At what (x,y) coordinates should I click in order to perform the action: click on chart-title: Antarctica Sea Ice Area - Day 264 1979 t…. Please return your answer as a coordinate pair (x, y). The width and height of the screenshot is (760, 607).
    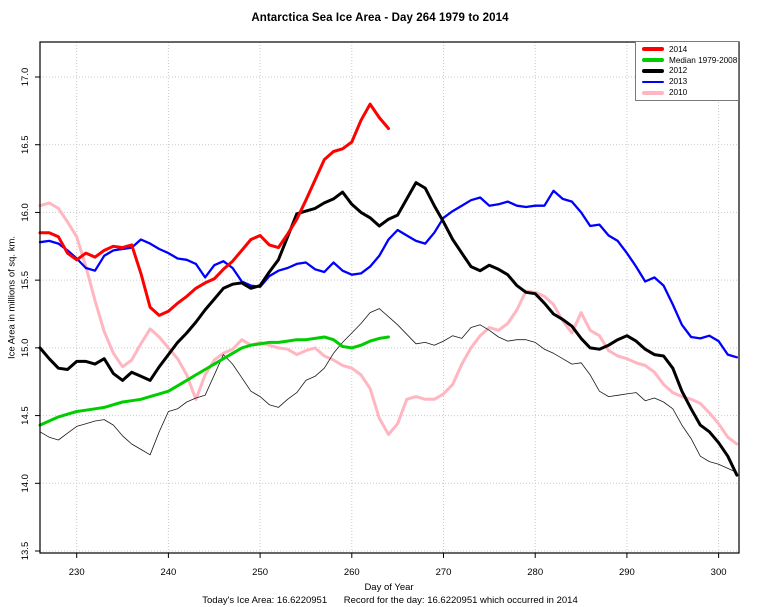
    Looking at the image, I should click on (380, 18).